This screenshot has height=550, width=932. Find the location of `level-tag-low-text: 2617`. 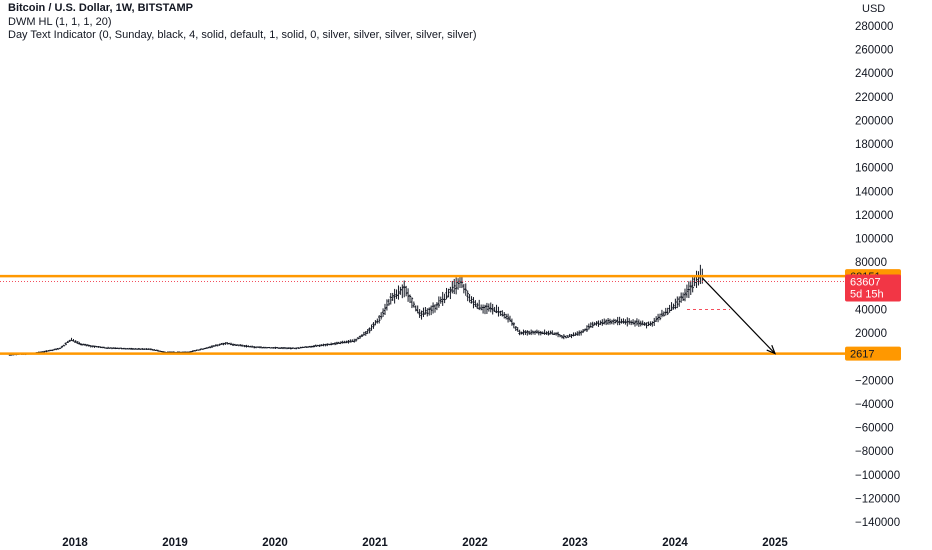

level-tag-low-text: 2617 is located at coordinates (862, 355).